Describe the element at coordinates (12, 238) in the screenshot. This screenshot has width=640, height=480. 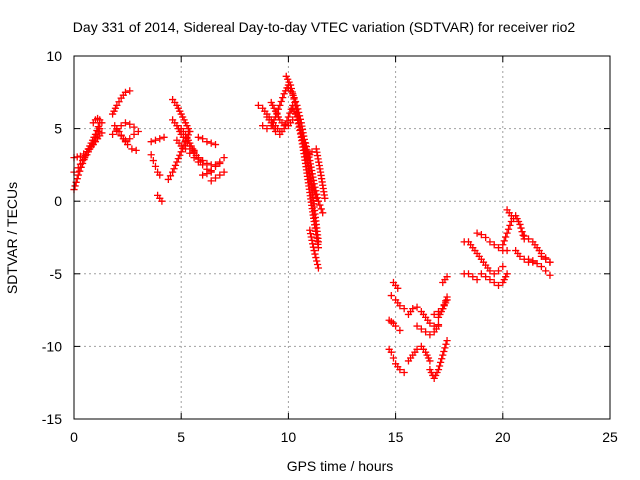
I see `y-axis-label: SDTVAR / TECUs` at that location.